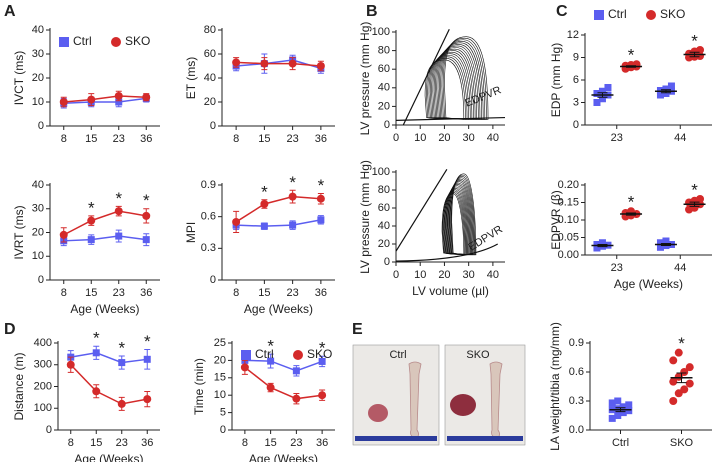 The width and height of the screenshot is (728, 462). I want to click on edpvr, so click(450, 118).